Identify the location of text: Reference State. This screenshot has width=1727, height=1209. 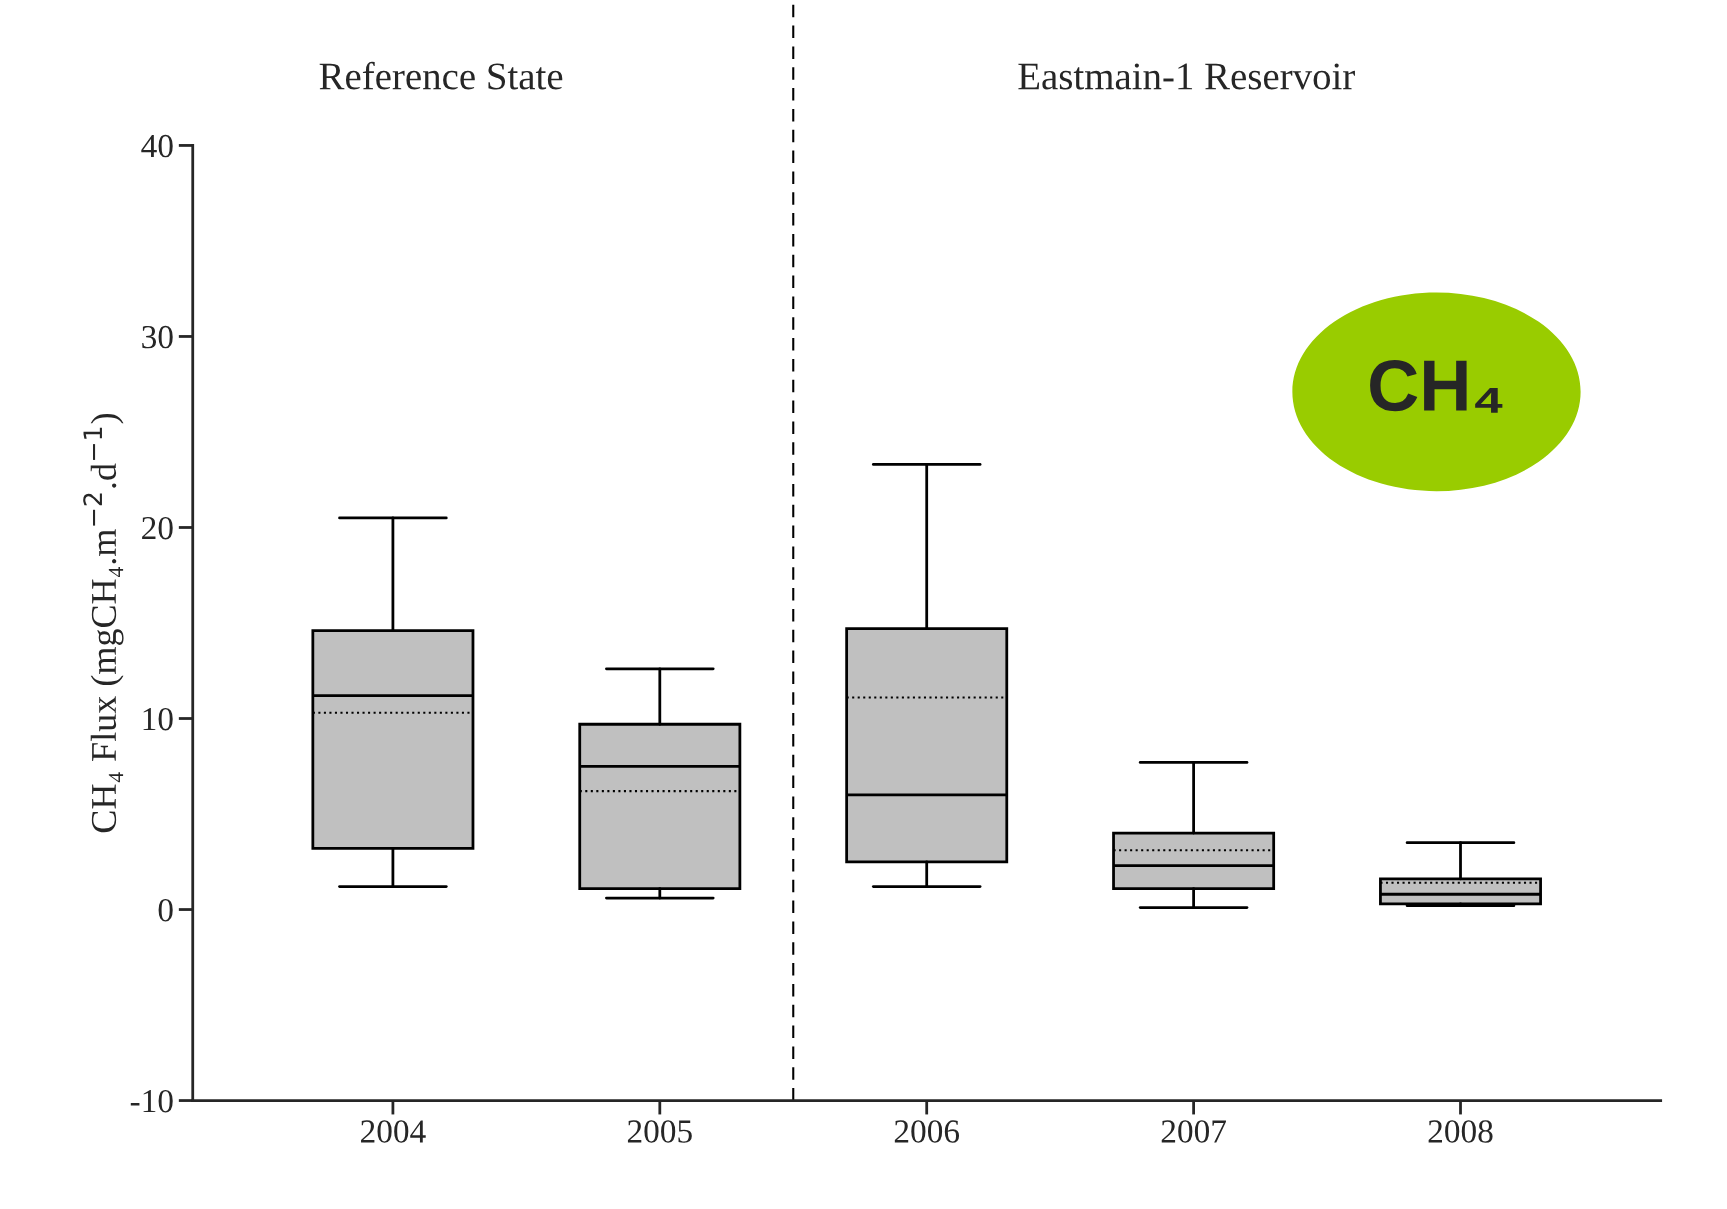
(441, 75).